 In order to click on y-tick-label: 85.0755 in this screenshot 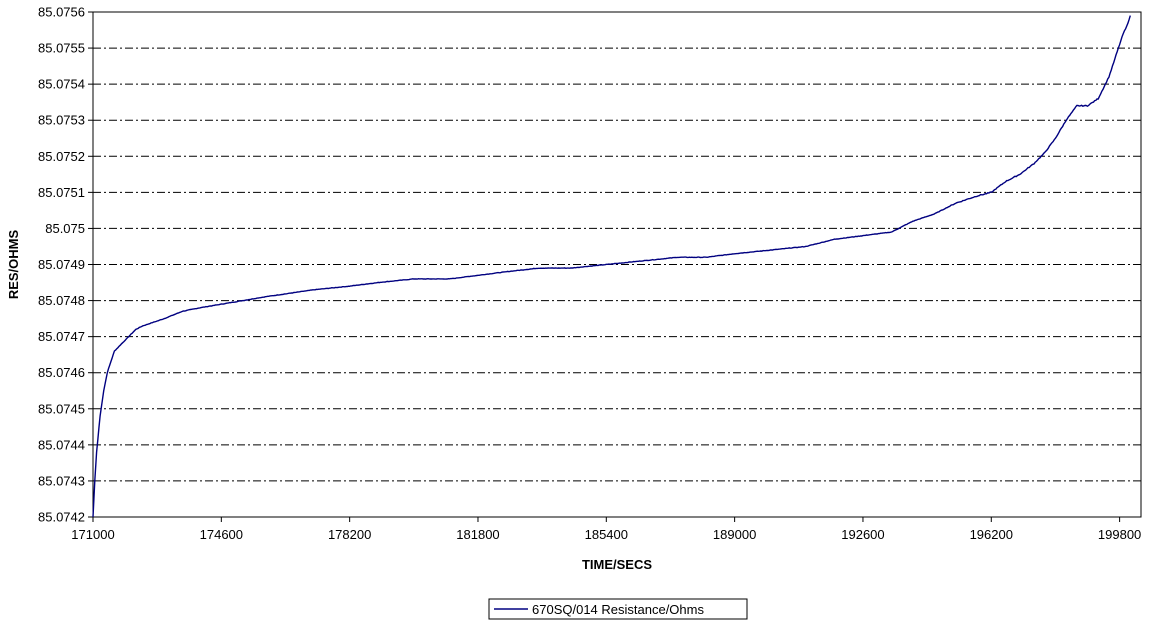, I will do `click(61, 48)`.